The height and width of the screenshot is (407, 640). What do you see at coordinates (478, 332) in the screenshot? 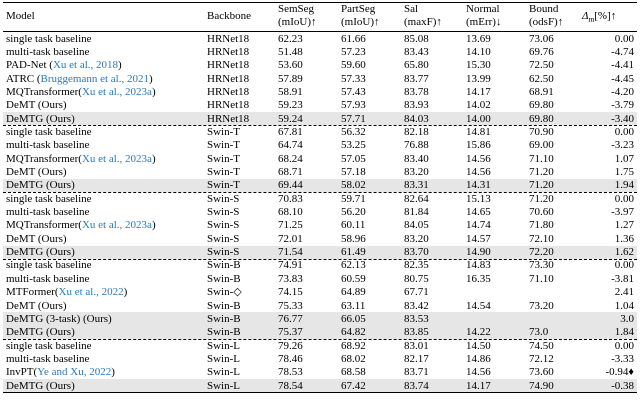
I see `metric-value: 14.22` at bounding box center [478, 332].